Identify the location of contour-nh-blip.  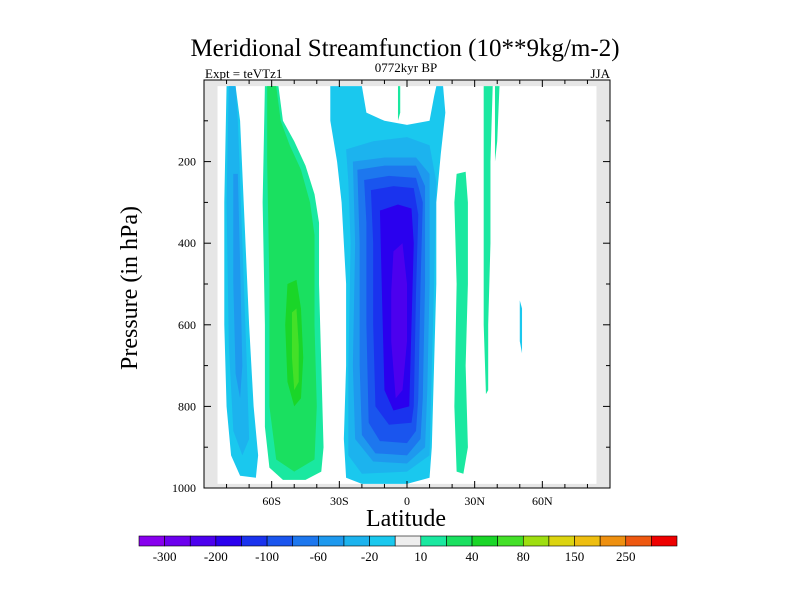
(521, 327).